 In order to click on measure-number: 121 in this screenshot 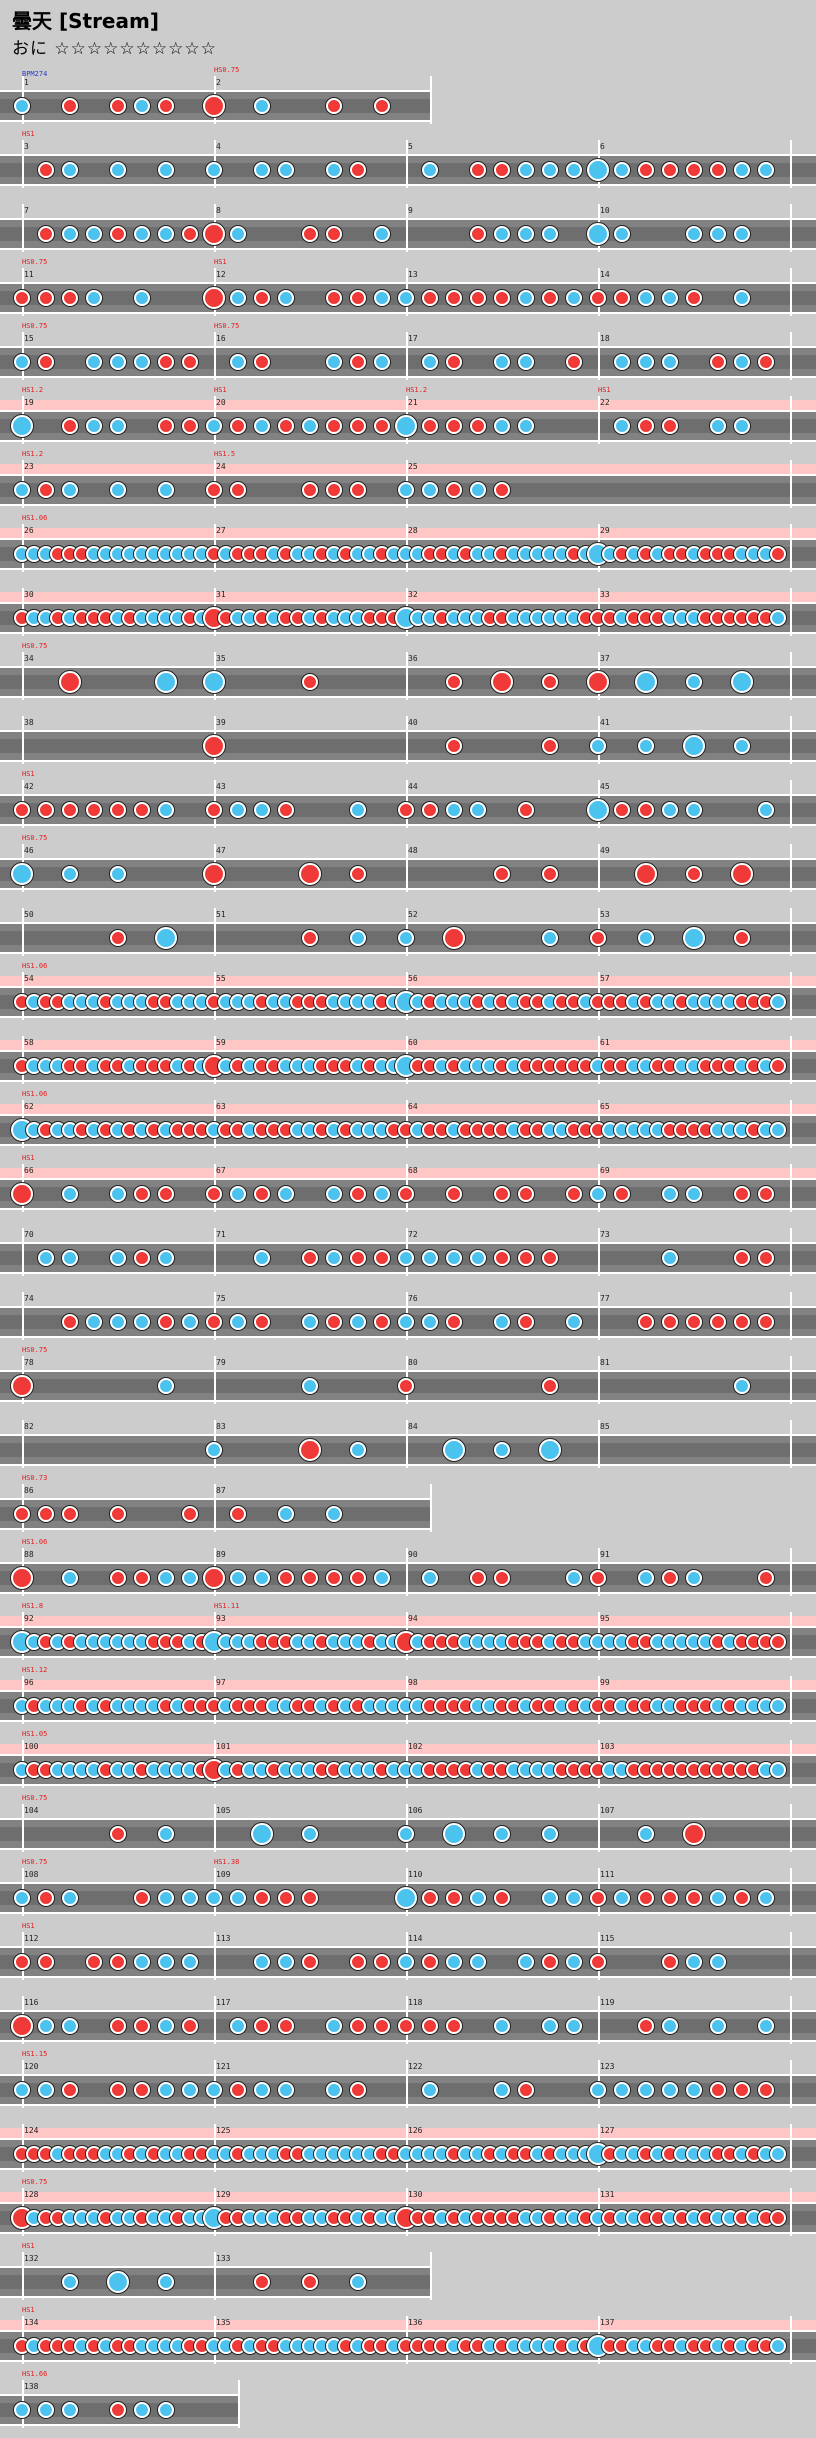, I will do `click(223, 2066)`.